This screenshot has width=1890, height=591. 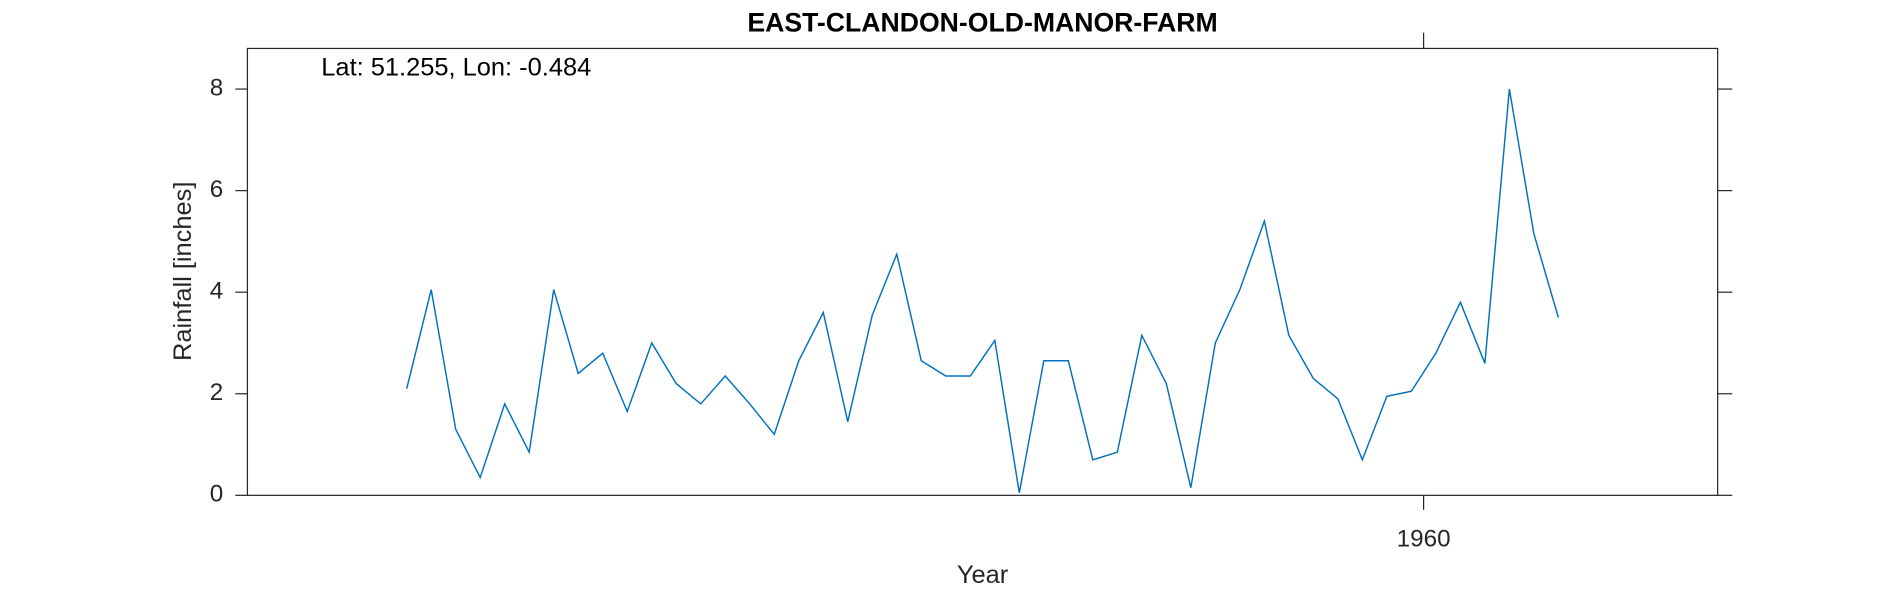 What do you see at coordinates (1424, 539) in the screenshot?
I see `x-tick-label: 1960` at bounding box center [1424, 539].